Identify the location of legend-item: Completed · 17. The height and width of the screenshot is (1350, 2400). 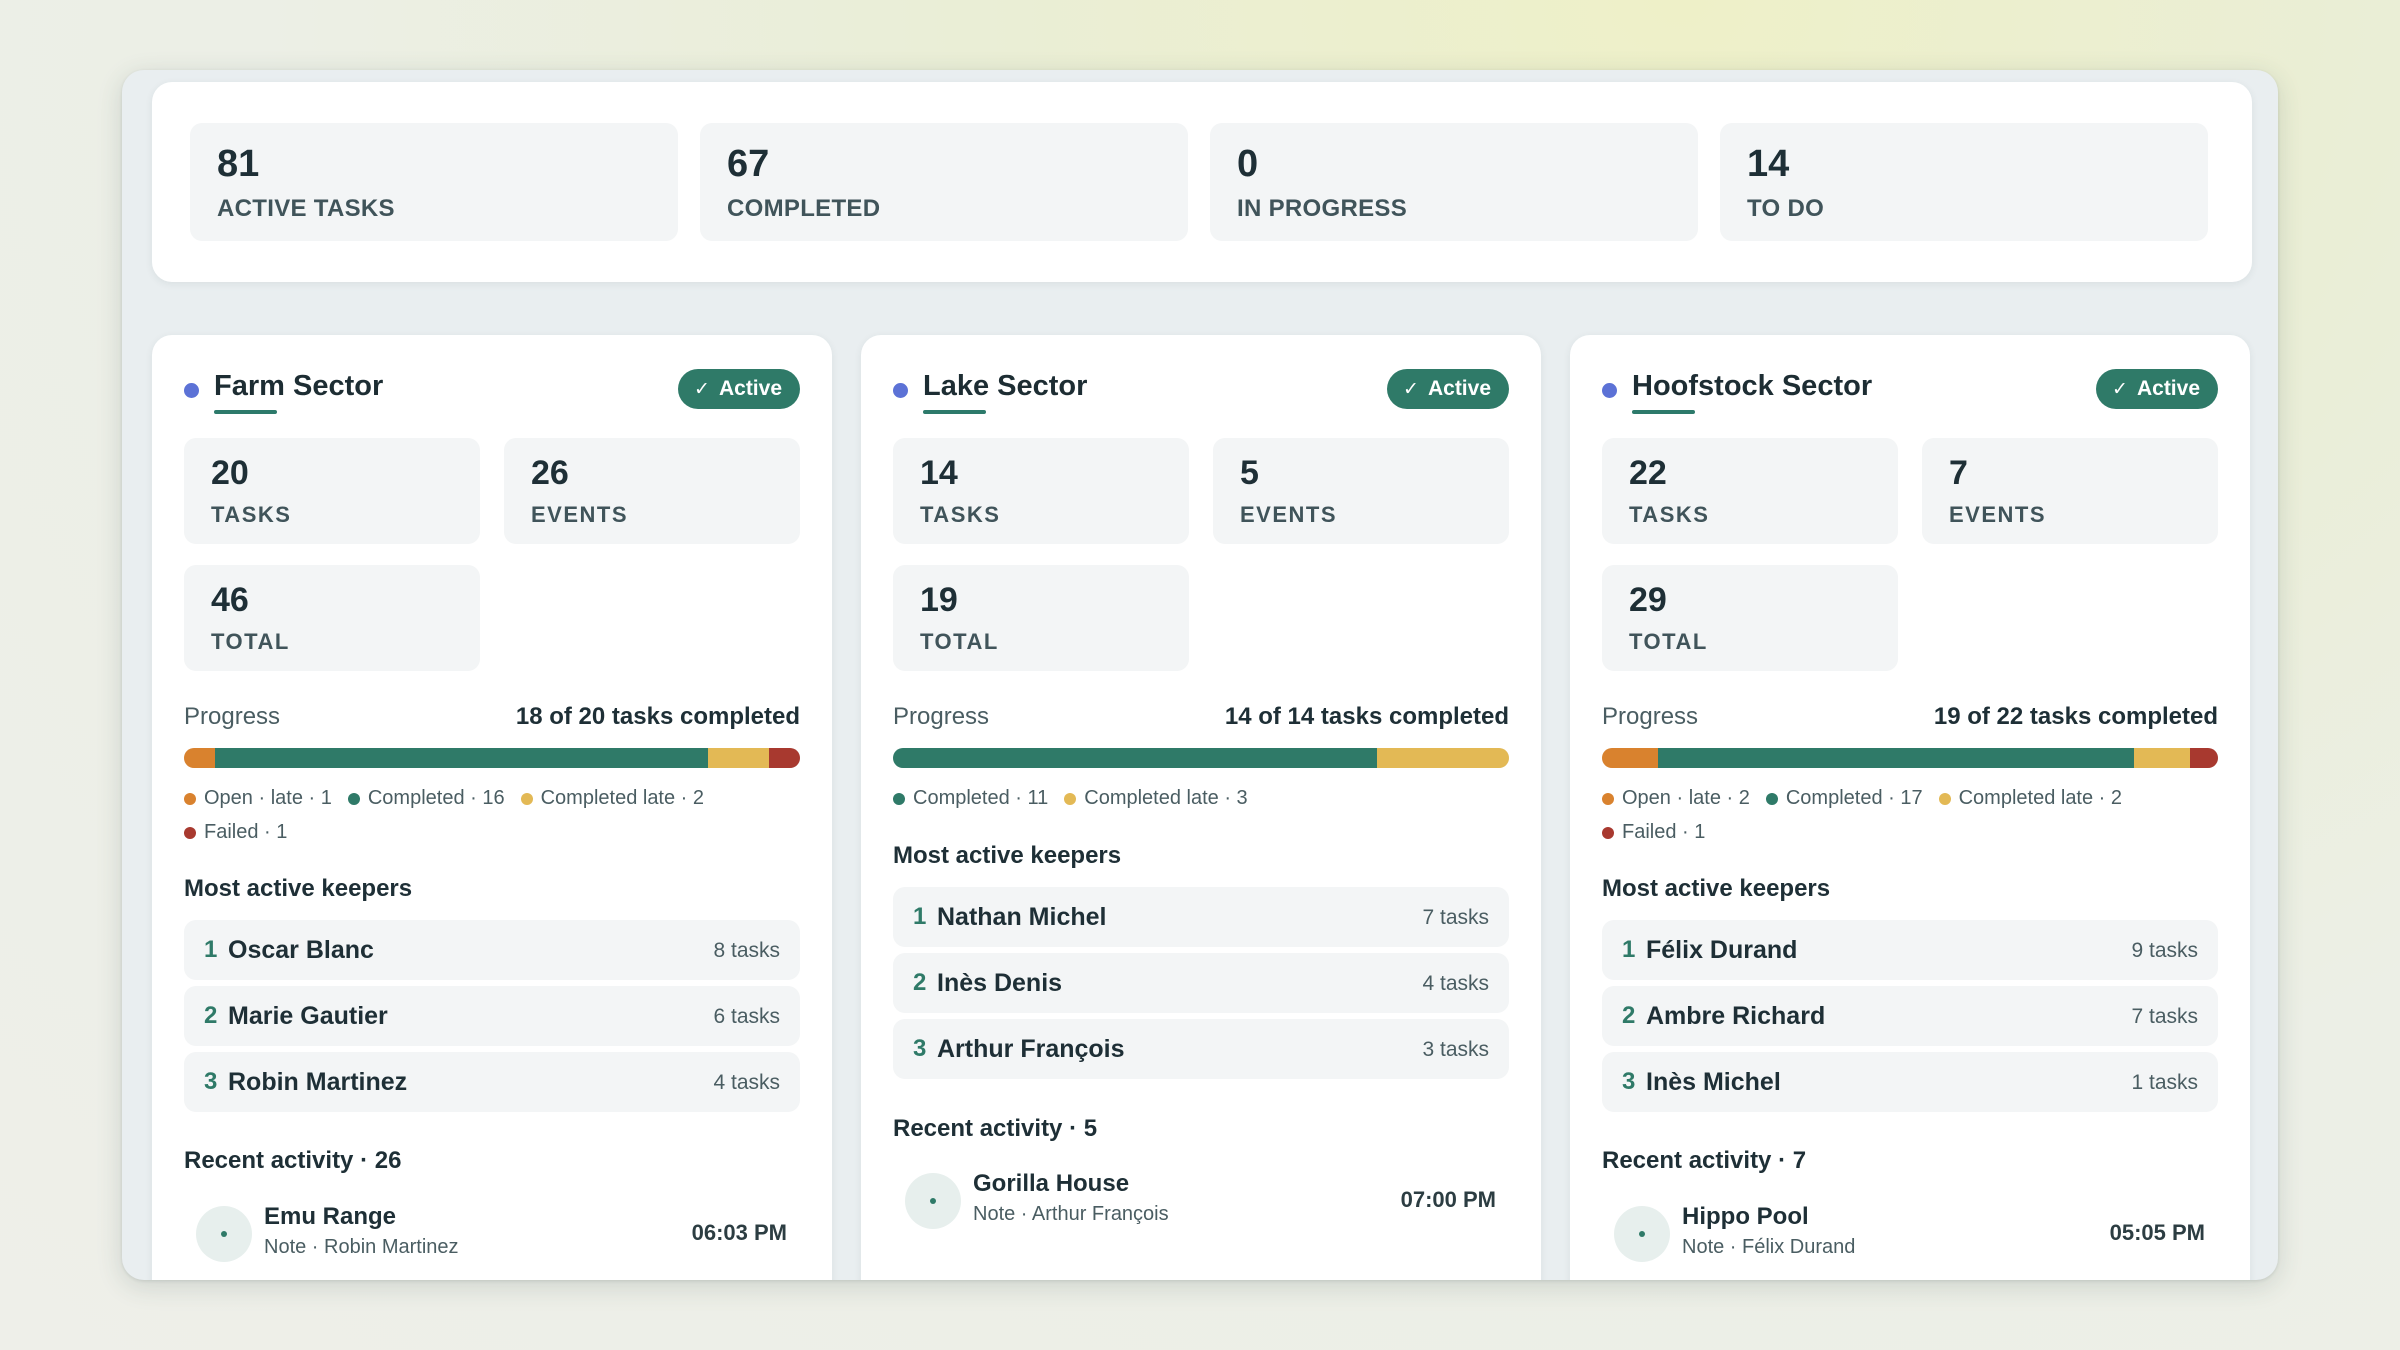
(1844, 798).